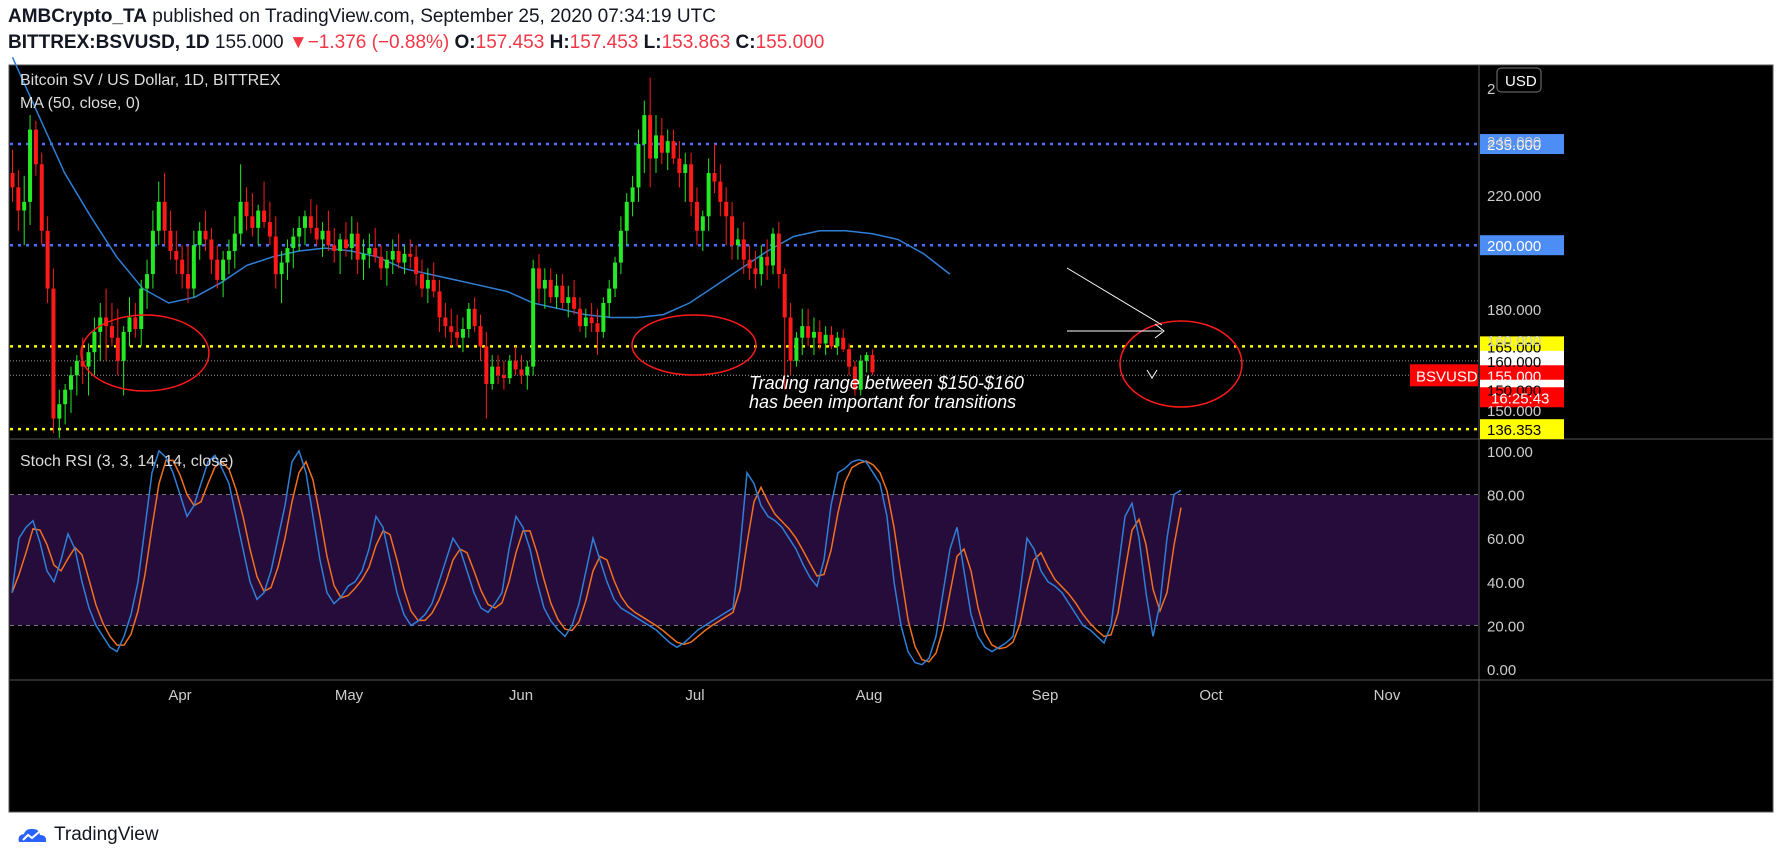 The image size is (1783, 865). Describe the element at coordinates (1514, 411) in the screenshot. I see `price-tick-label: 150.000` at that location.